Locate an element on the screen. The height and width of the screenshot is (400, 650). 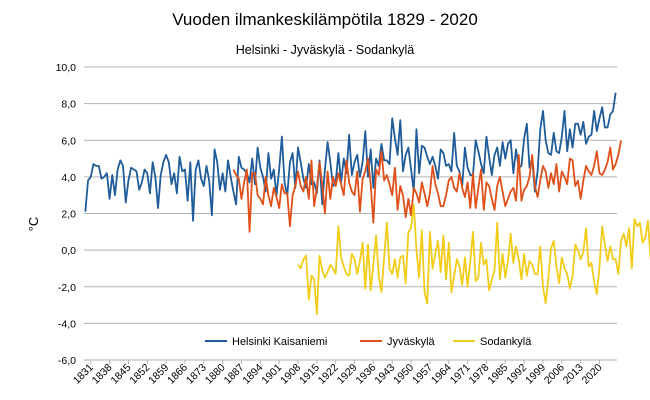
x-tick-label: 1887 is located at coordinates (234, 374).